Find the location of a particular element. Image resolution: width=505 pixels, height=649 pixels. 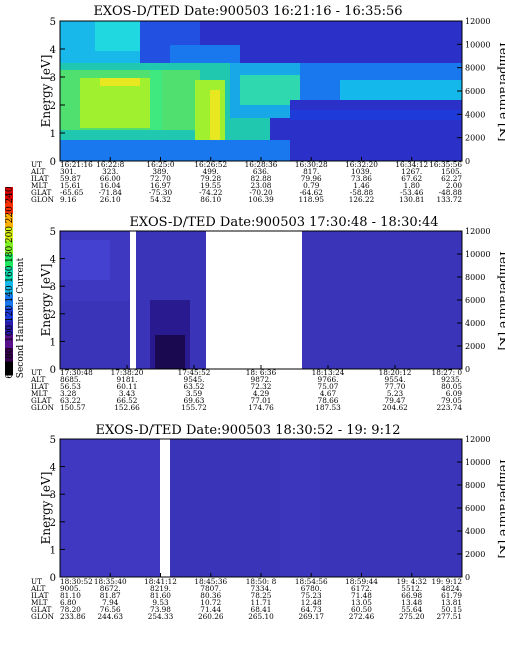

orbit-cell: 15.61 is located at coordinates (70, 185).